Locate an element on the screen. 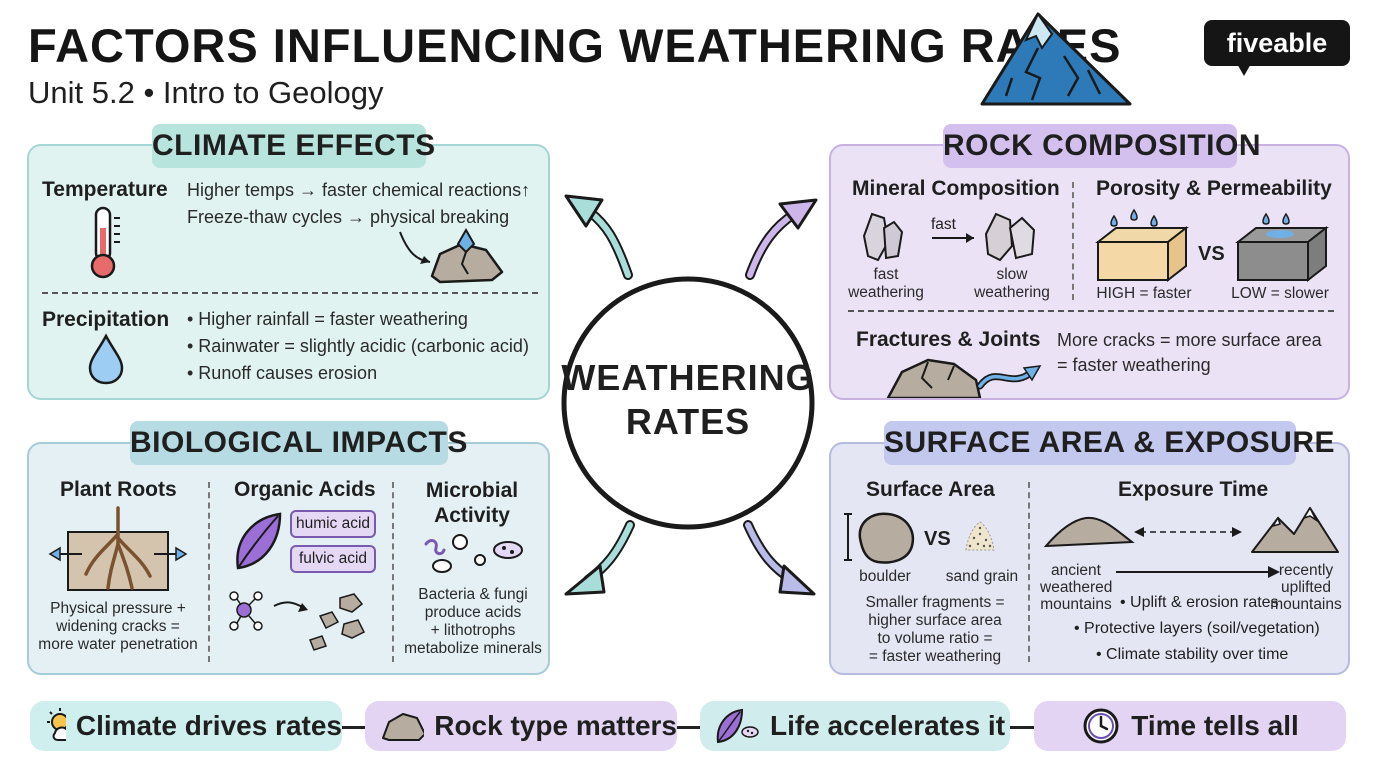 The width and height of the screenshot is (1376, 768). surface-area-line-1: Smaller fragments = is located at coordinates (935, 602).